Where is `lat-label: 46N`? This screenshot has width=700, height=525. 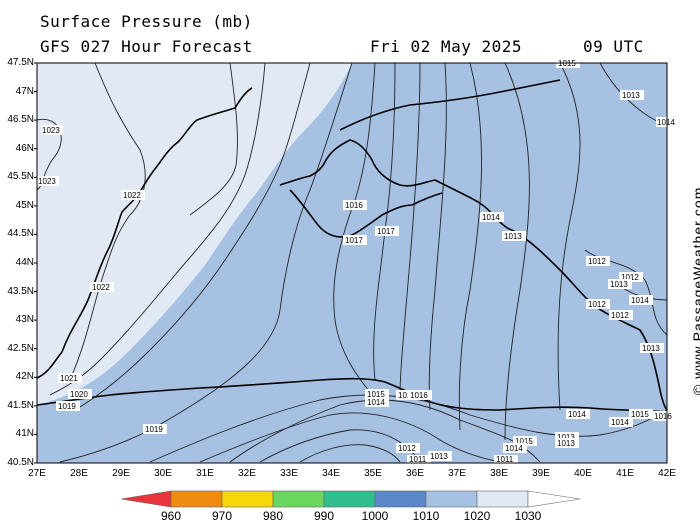
lat-label: 46N is located at coordinates (24, 148).